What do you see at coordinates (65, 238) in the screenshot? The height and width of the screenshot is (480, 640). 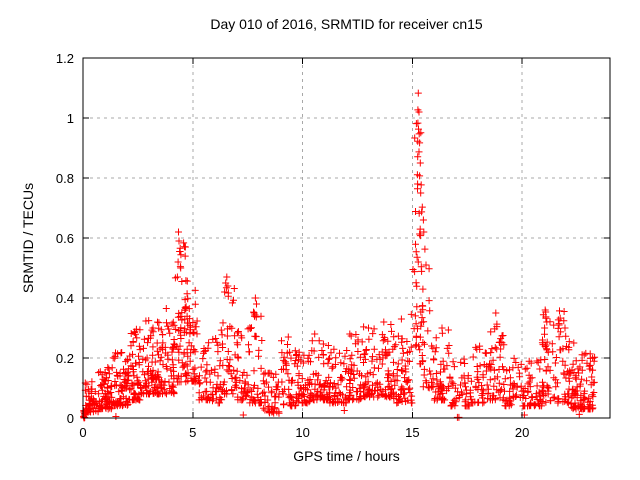 I see `y-tick-label: 0.6` at bounding box center [65, 238].